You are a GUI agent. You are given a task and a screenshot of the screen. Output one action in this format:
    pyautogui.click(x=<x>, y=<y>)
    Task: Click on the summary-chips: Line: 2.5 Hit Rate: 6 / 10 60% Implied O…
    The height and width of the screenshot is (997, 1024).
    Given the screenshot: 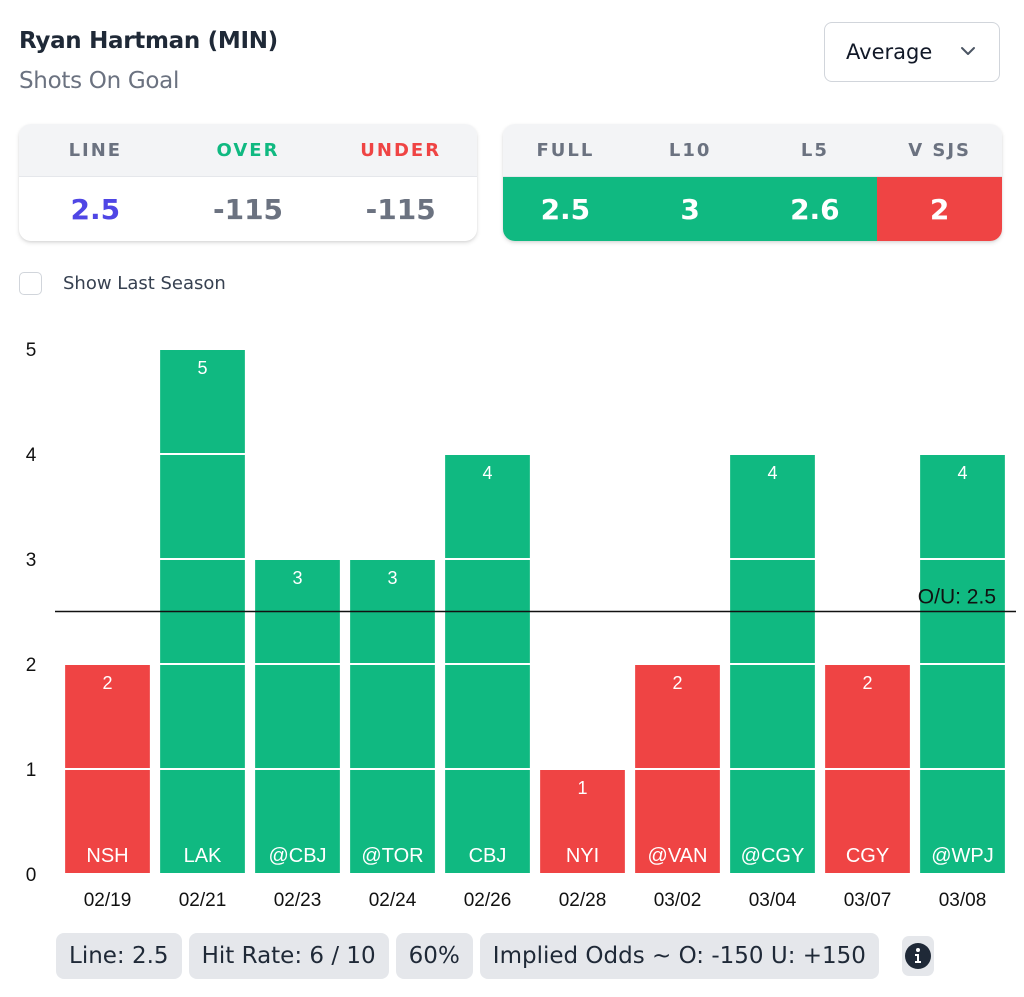 What is the action you would take?
    pyautogui.click(x=495, y=956)
    